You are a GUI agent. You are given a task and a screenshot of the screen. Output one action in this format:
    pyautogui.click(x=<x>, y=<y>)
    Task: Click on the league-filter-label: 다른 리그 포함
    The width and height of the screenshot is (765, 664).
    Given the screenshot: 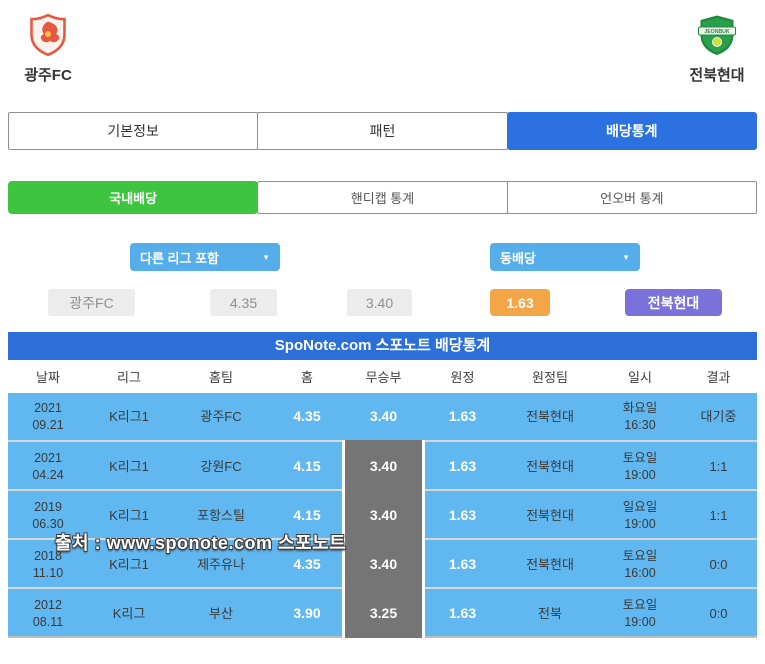 What is the action you would take?
    pyautogui.click(x=179, y=258)
    